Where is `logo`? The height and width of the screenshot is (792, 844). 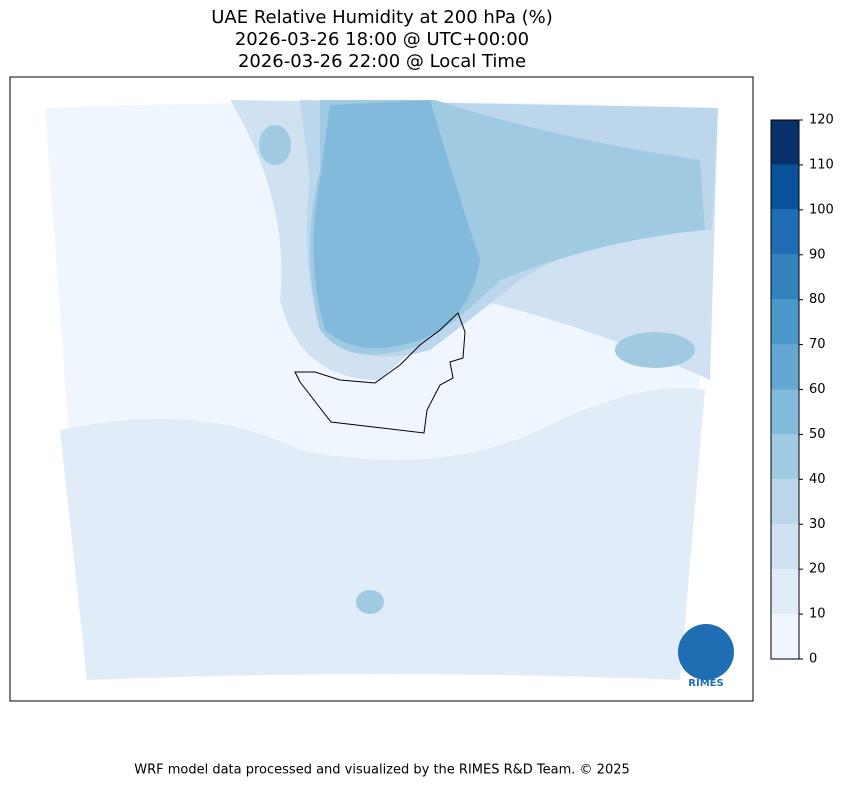 logo is located at coordinates (706, 652).